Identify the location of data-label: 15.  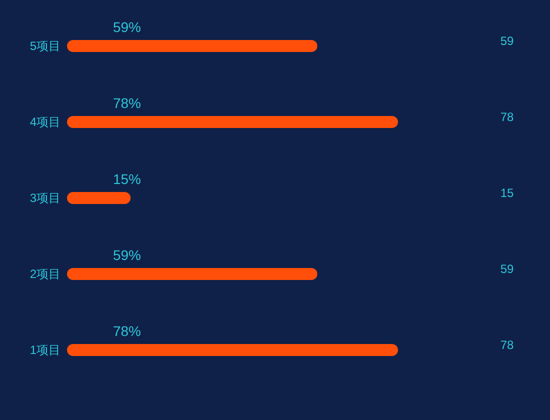
(507, 193).